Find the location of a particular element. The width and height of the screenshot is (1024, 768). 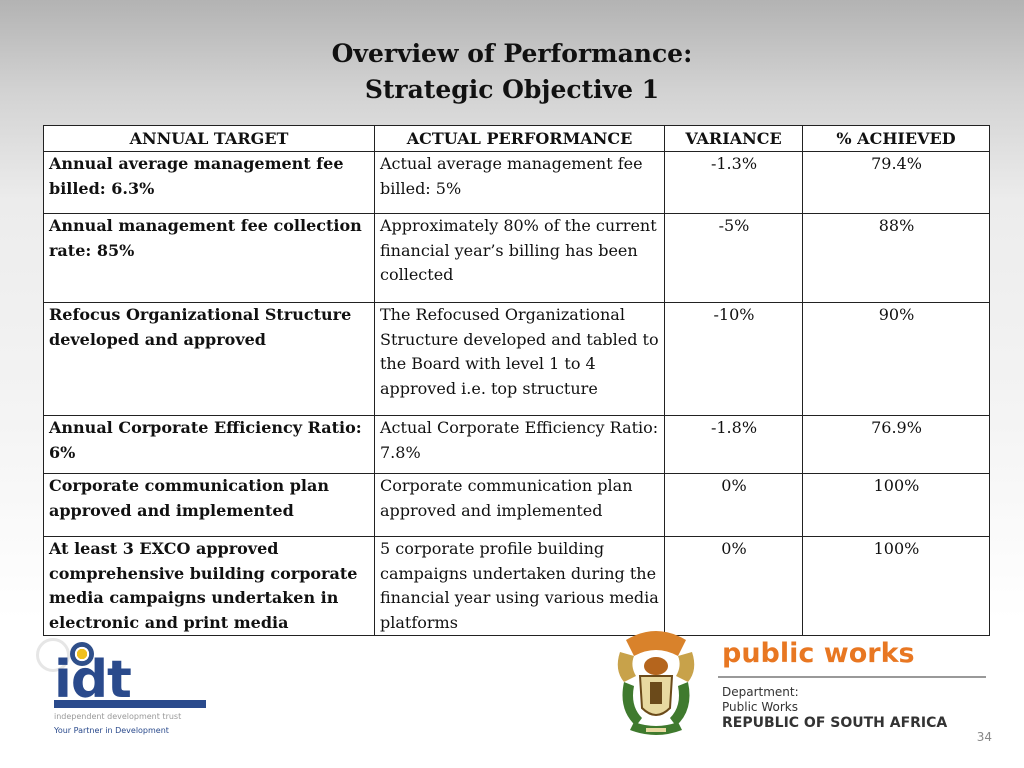

public-works-title: public works is located at coordinates (818, 653).